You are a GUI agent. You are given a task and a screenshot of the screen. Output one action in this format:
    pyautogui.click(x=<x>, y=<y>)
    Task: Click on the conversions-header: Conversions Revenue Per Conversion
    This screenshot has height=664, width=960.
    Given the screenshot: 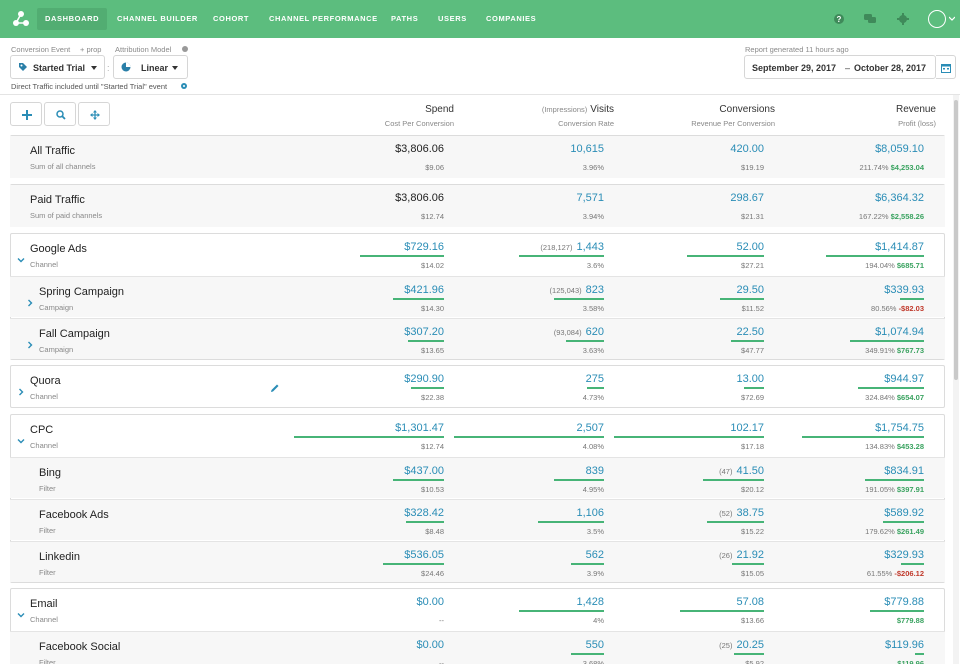 What is the action you would take?
    pyautogui.click(x=712, y=116)
    